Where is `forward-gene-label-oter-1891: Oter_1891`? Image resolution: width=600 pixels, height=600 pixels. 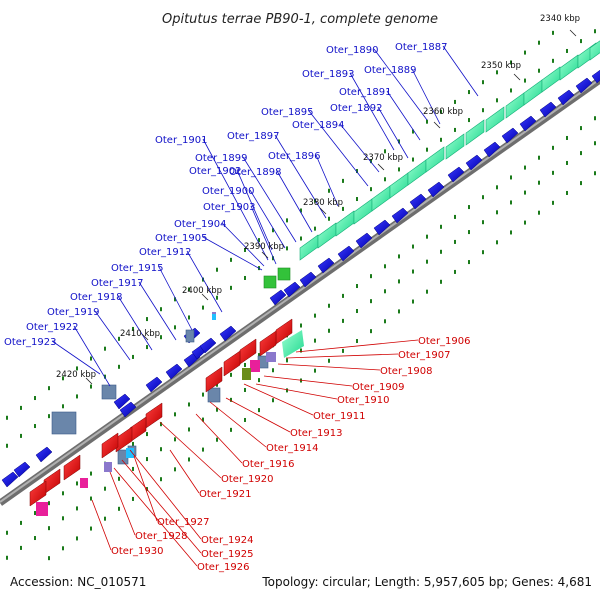 forward-gene-label-oter-1891: Oter_1891 is located at coordinates (365, 92).